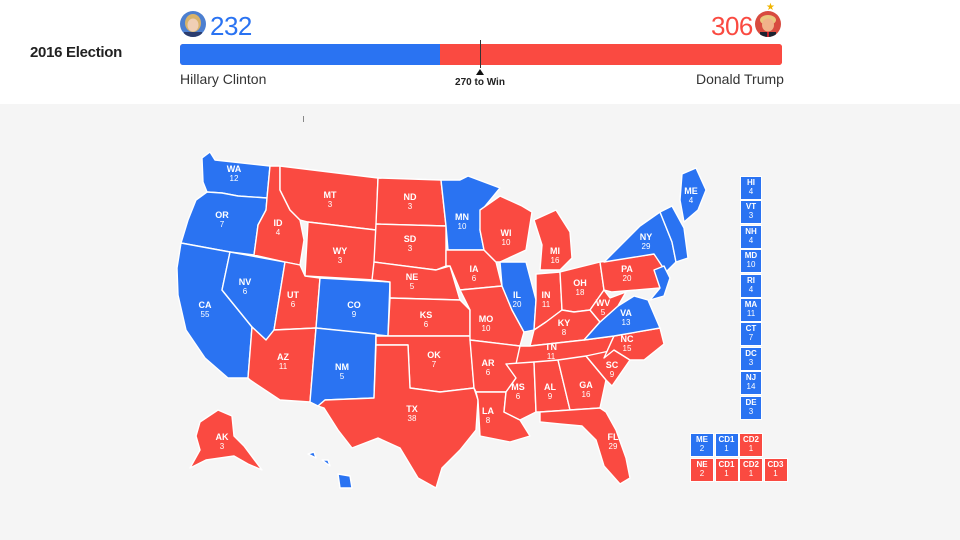 The width and height of the screenshot is (960, 540). Describe the element at coordinates (691, 191) in the screenshot. I see `state-label: ME` at that location.